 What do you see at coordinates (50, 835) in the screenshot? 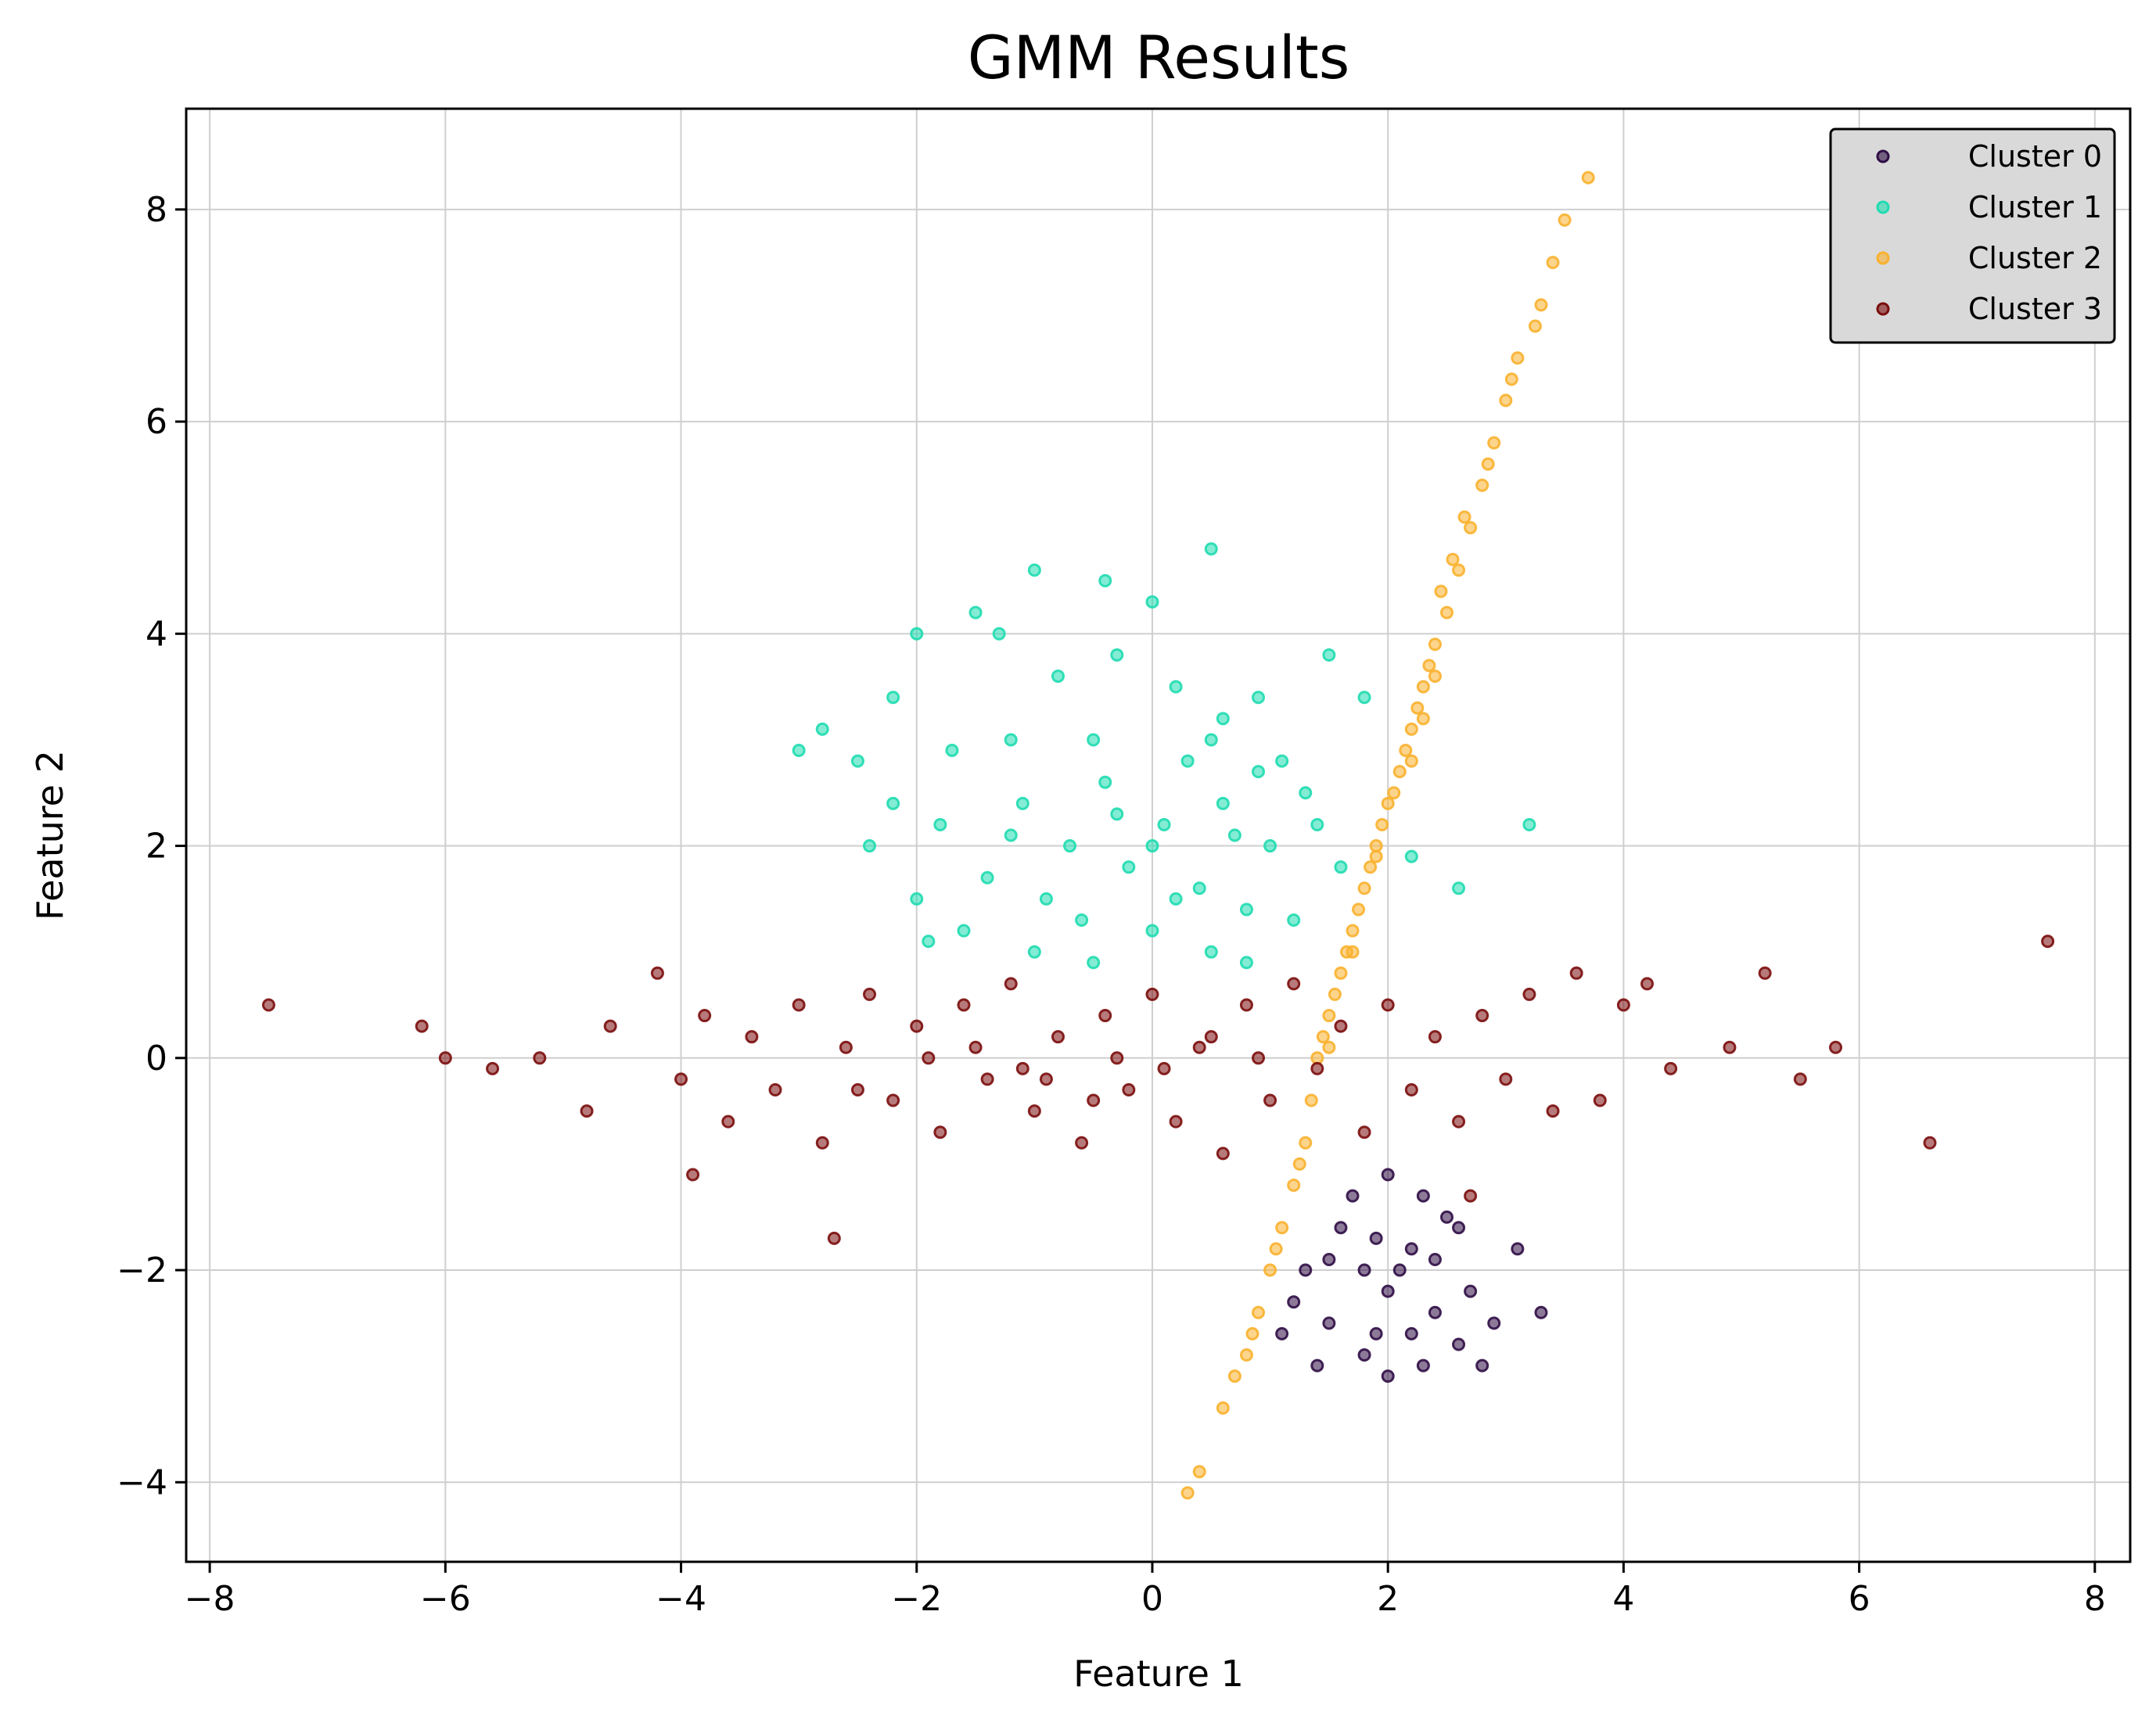
I see `y-axis-label: Feature 2` at bounding box center [50, 835].